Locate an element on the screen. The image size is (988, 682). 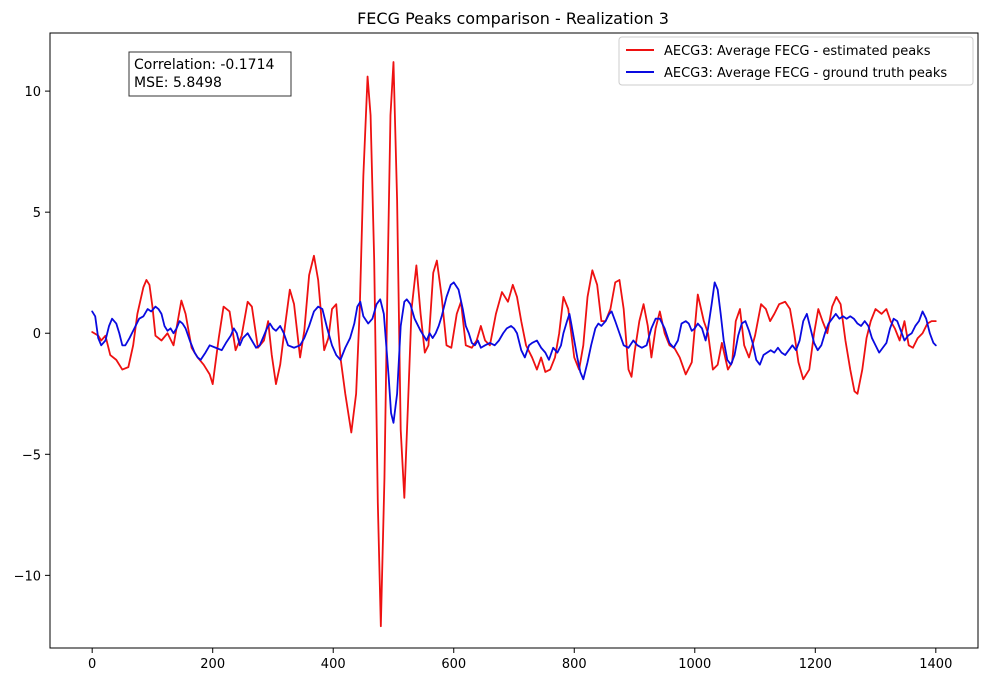
y-tick-label: −5 is located at coordinates (31, 455).